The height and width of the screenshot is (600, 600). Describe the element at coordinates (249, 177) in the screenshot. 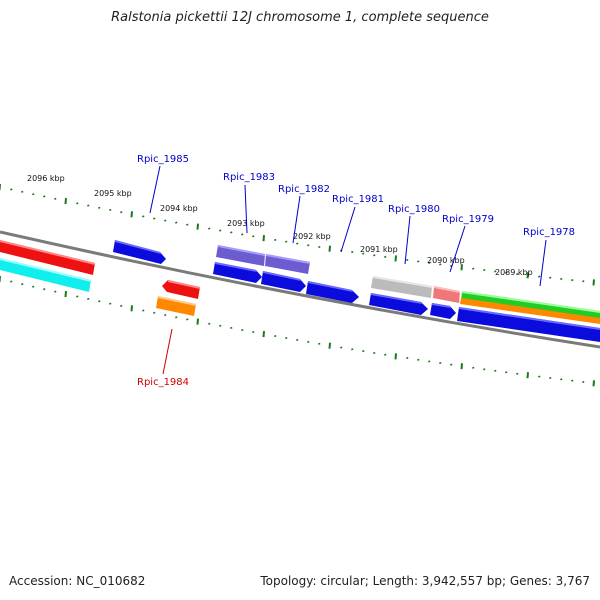

I see `gene-label-rpic-1983: Rpic_1983` at that location.